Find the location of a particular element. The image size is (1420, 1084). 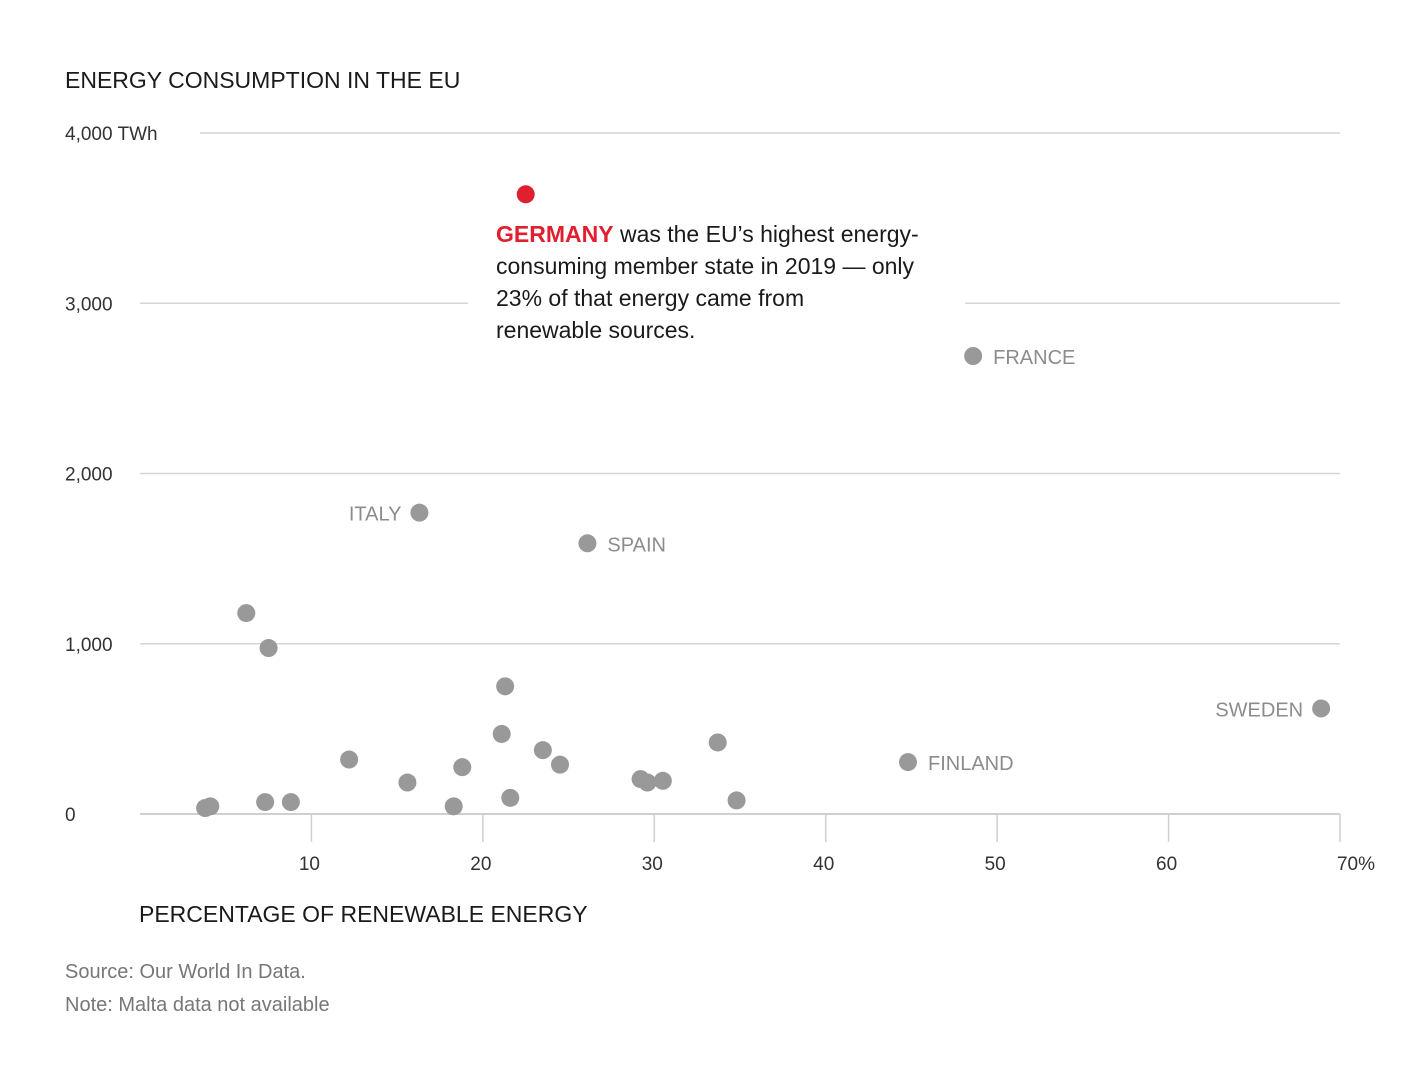

x-tick-label: 30 is located at coordinates (652, 864).